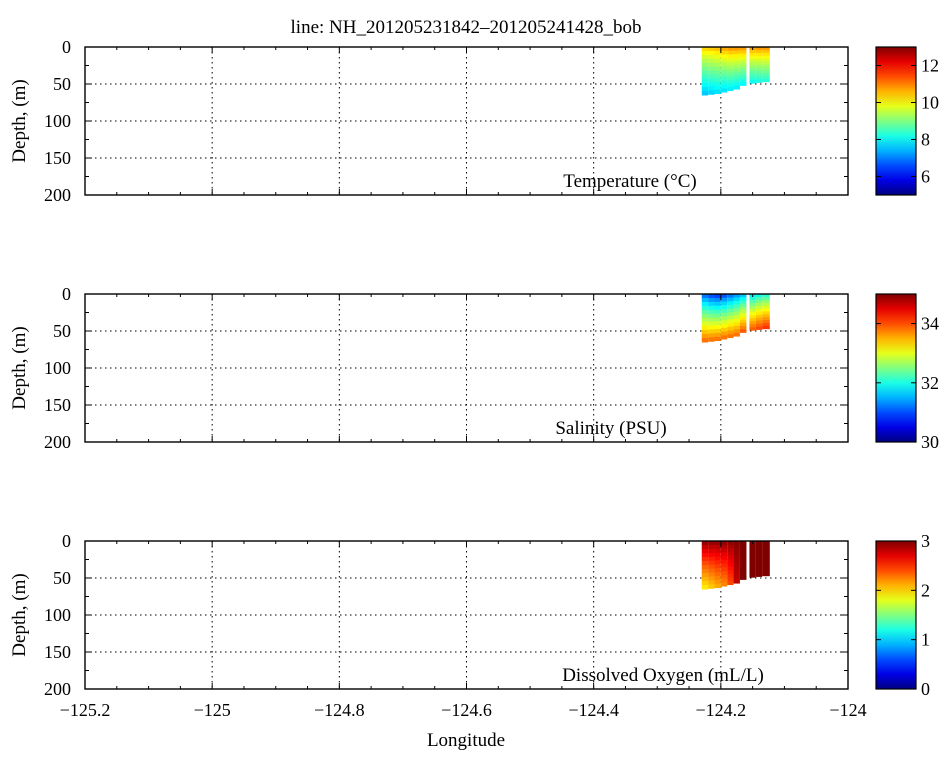  I want to click on colorbar-tick-label: 12, so click(930, 66).